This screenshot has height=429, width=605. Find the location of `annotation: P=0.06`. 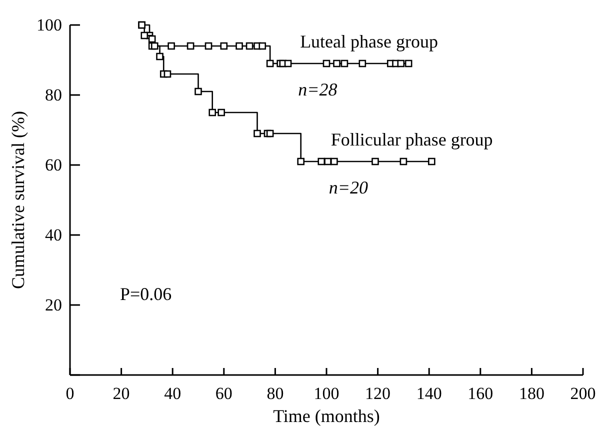

annotation: P=0.06 is located at coordinates (146, 294).